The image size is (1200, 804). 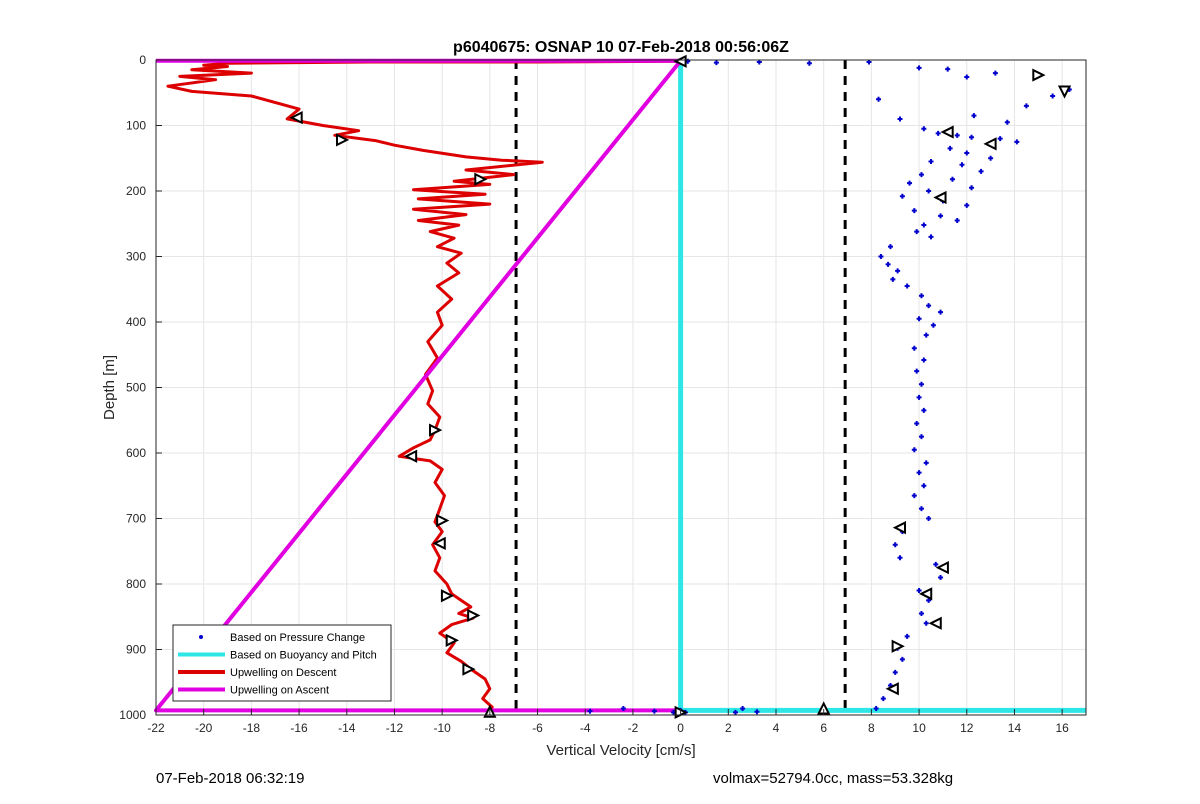 I want to click on x-tick-label: 0, so click(x=680, y=728).